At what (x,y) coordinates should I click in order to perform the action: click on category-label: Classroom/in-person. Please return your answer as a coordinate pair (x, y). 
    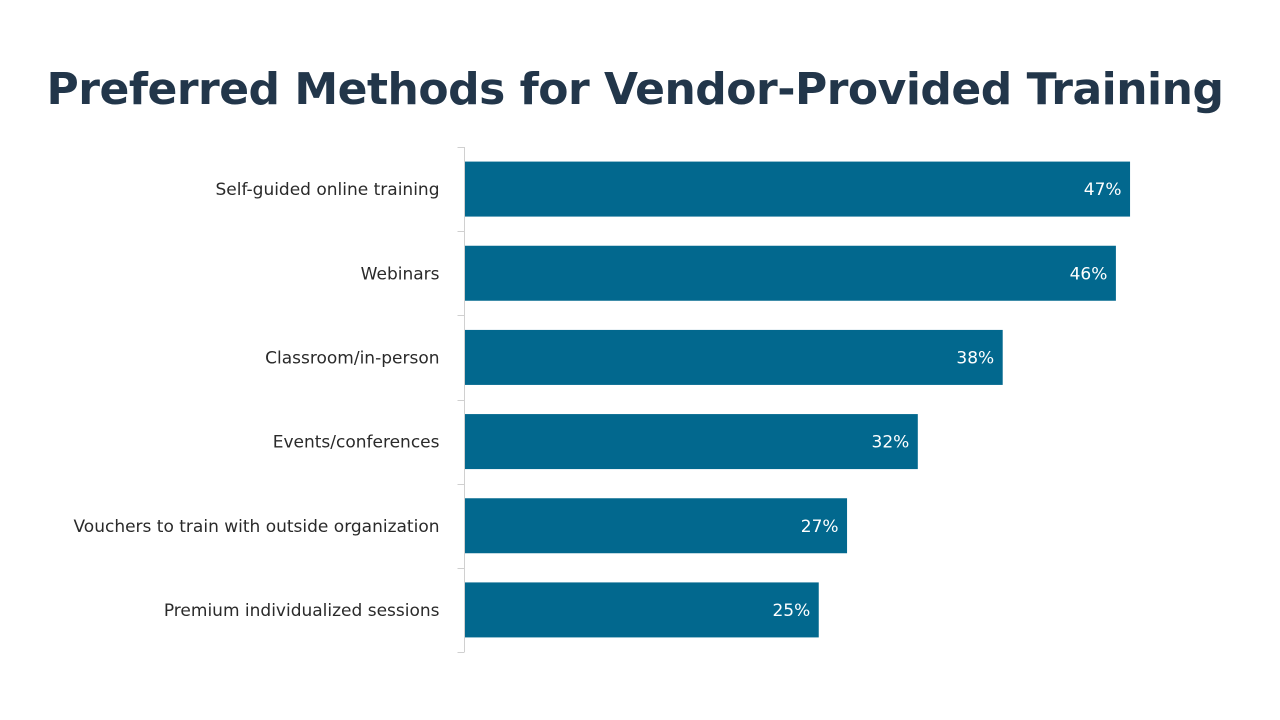
    Looking at the image, I should click on (352, 358).